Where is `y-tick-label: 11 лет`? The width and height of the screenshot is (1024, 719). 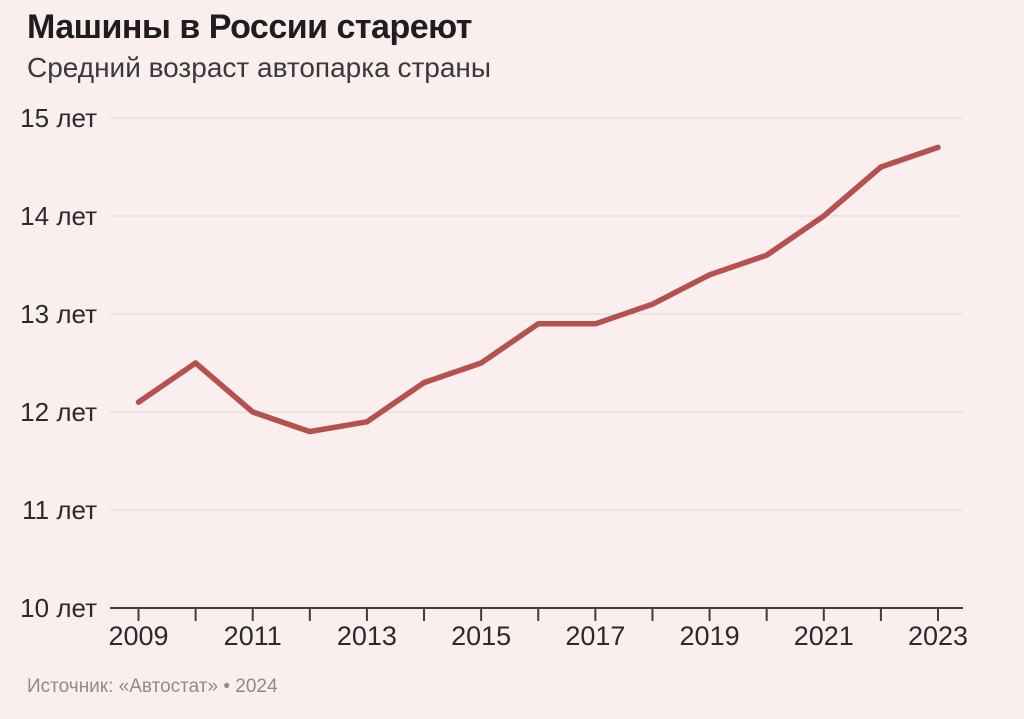 y-tick-label: 11 лет is located at coordinates (59, 510).